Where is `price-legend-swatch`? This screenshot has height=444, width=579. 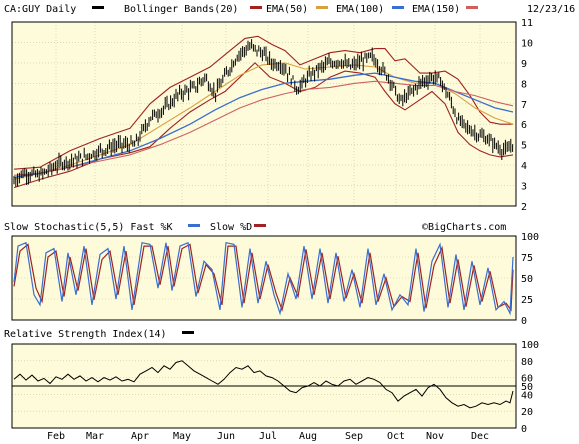 price-legend-swatch is located at coordinates (98, 7).